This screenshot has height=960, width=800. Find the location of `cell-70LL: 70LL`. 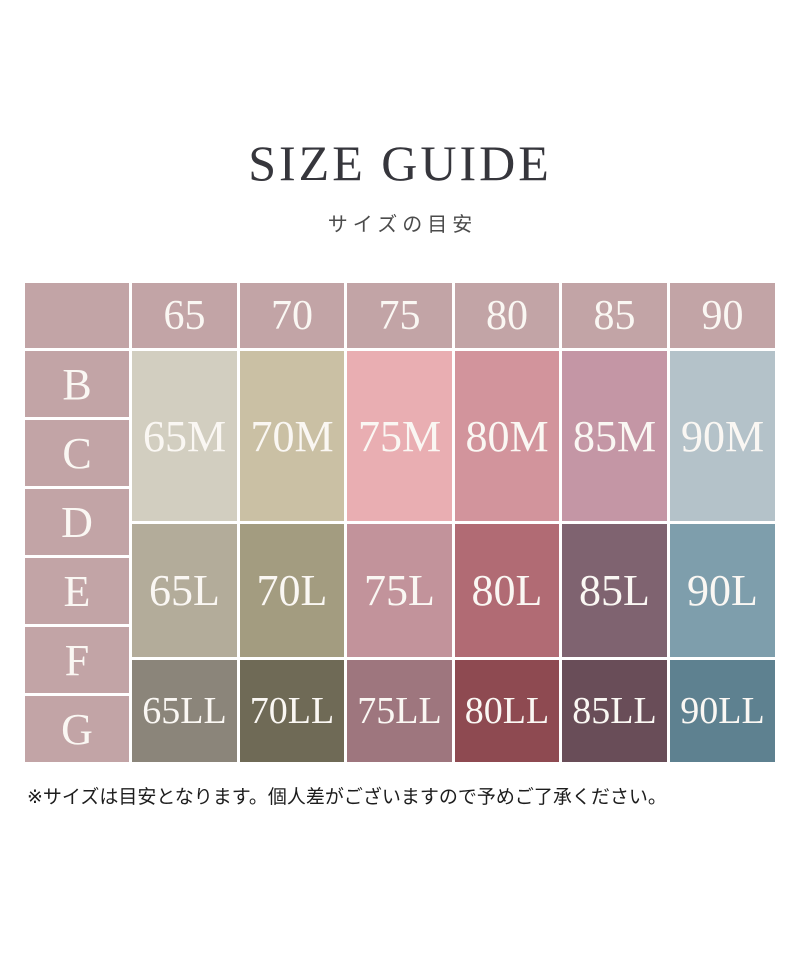

cell-70LL: 70LL is located at coordinates (292, 711).